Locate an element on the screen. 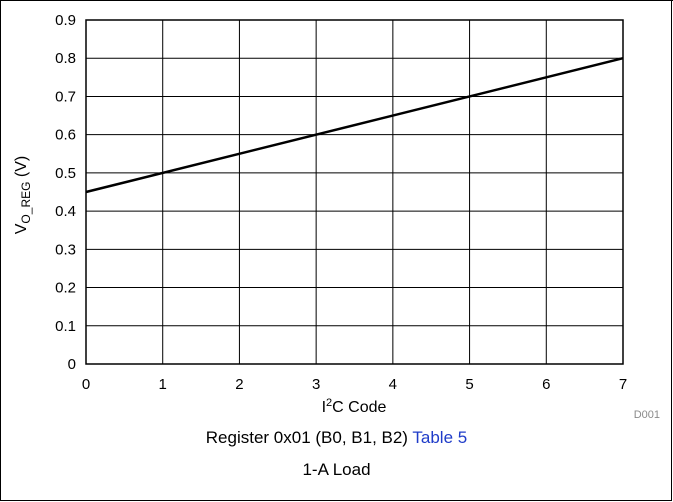 This screenshot has width=673, height=502. figure-code: D001 is located at coordinates (647, 415).